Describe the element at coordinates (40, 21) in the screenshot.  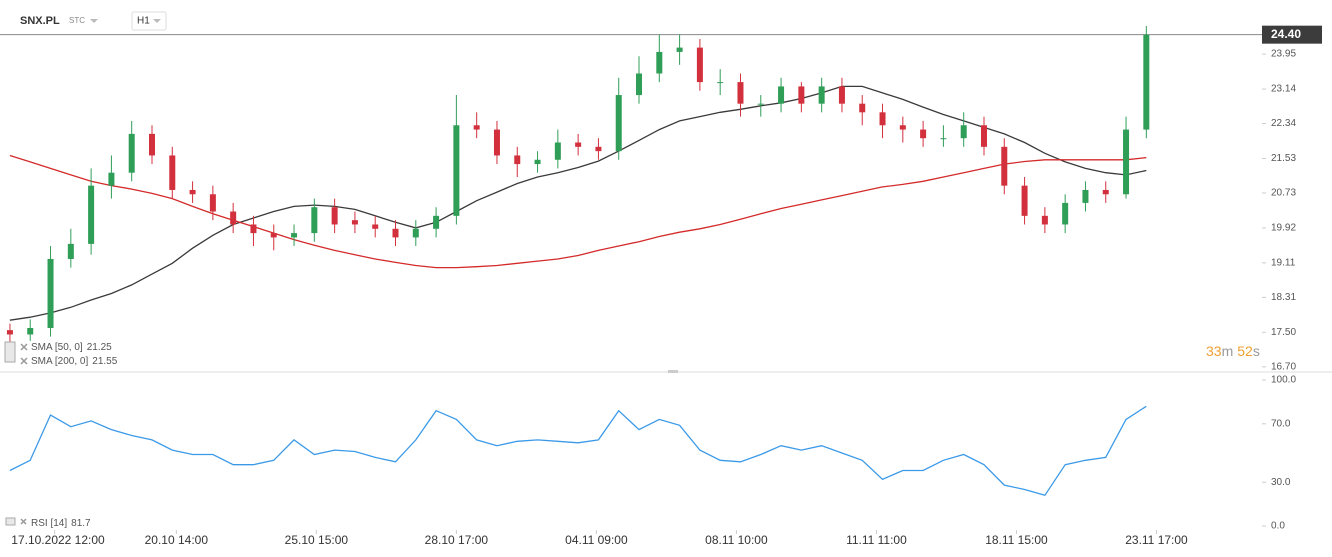
I see `symbol: SNX.PL` at that location.